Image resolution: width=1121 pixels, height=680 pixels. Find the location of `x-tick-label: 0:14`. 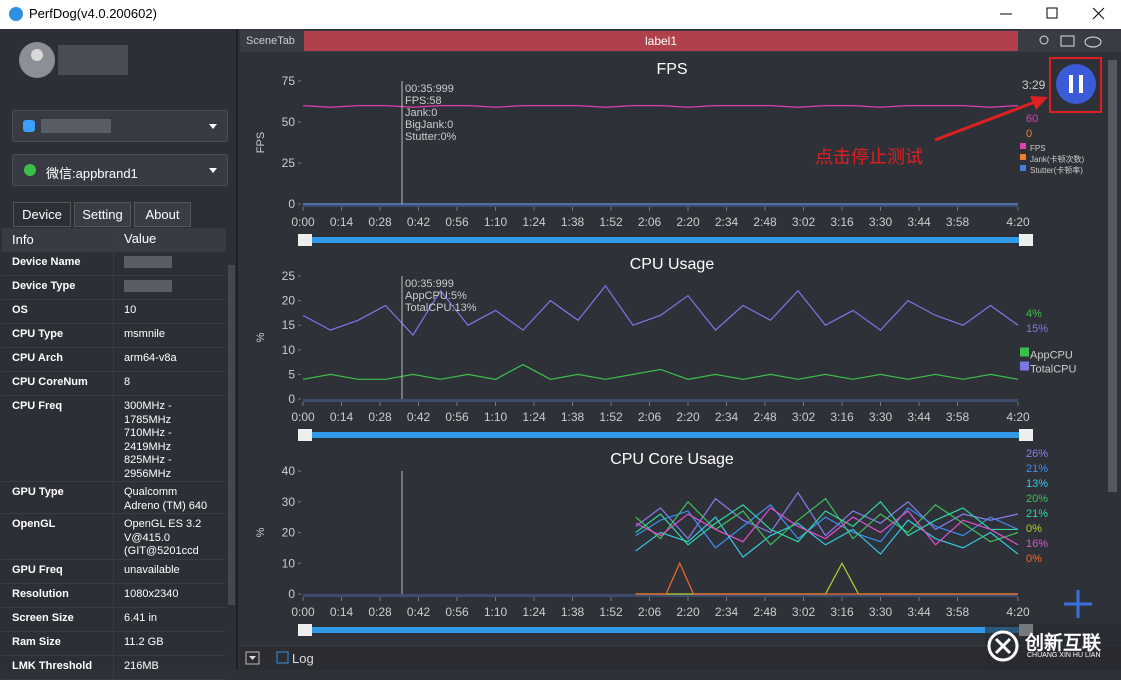

x-tick-label: 0:14 is located at coordinates (342, 417).